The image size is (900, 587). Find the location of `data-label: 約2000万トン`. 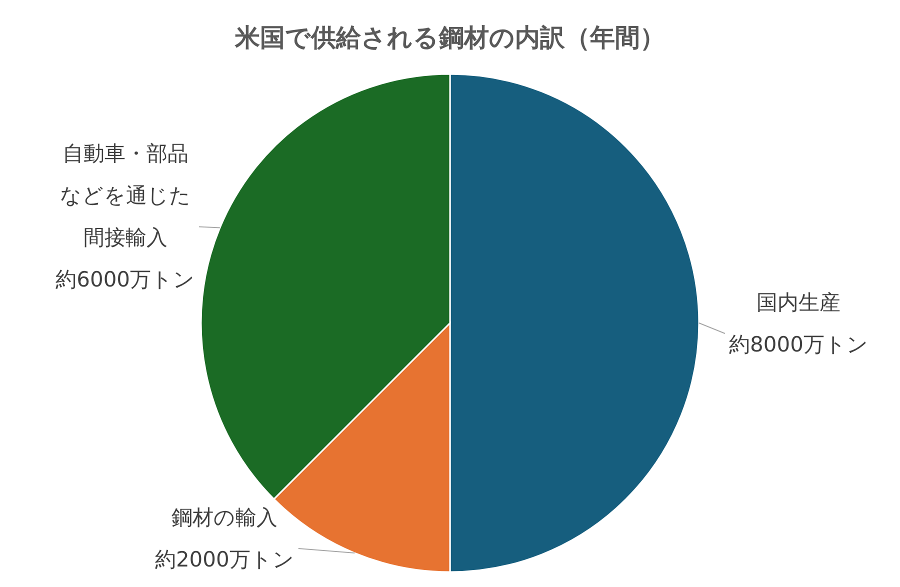

data-label: 約2000万トン is located at coordinates (224, 559).